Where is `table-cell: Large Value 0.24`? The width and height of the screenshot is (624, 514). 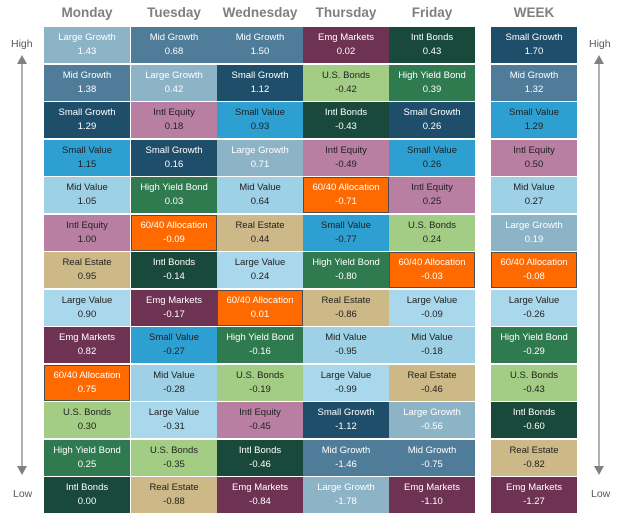 table-cell: Large Value 0.24 is located at coordinates (260, 270).